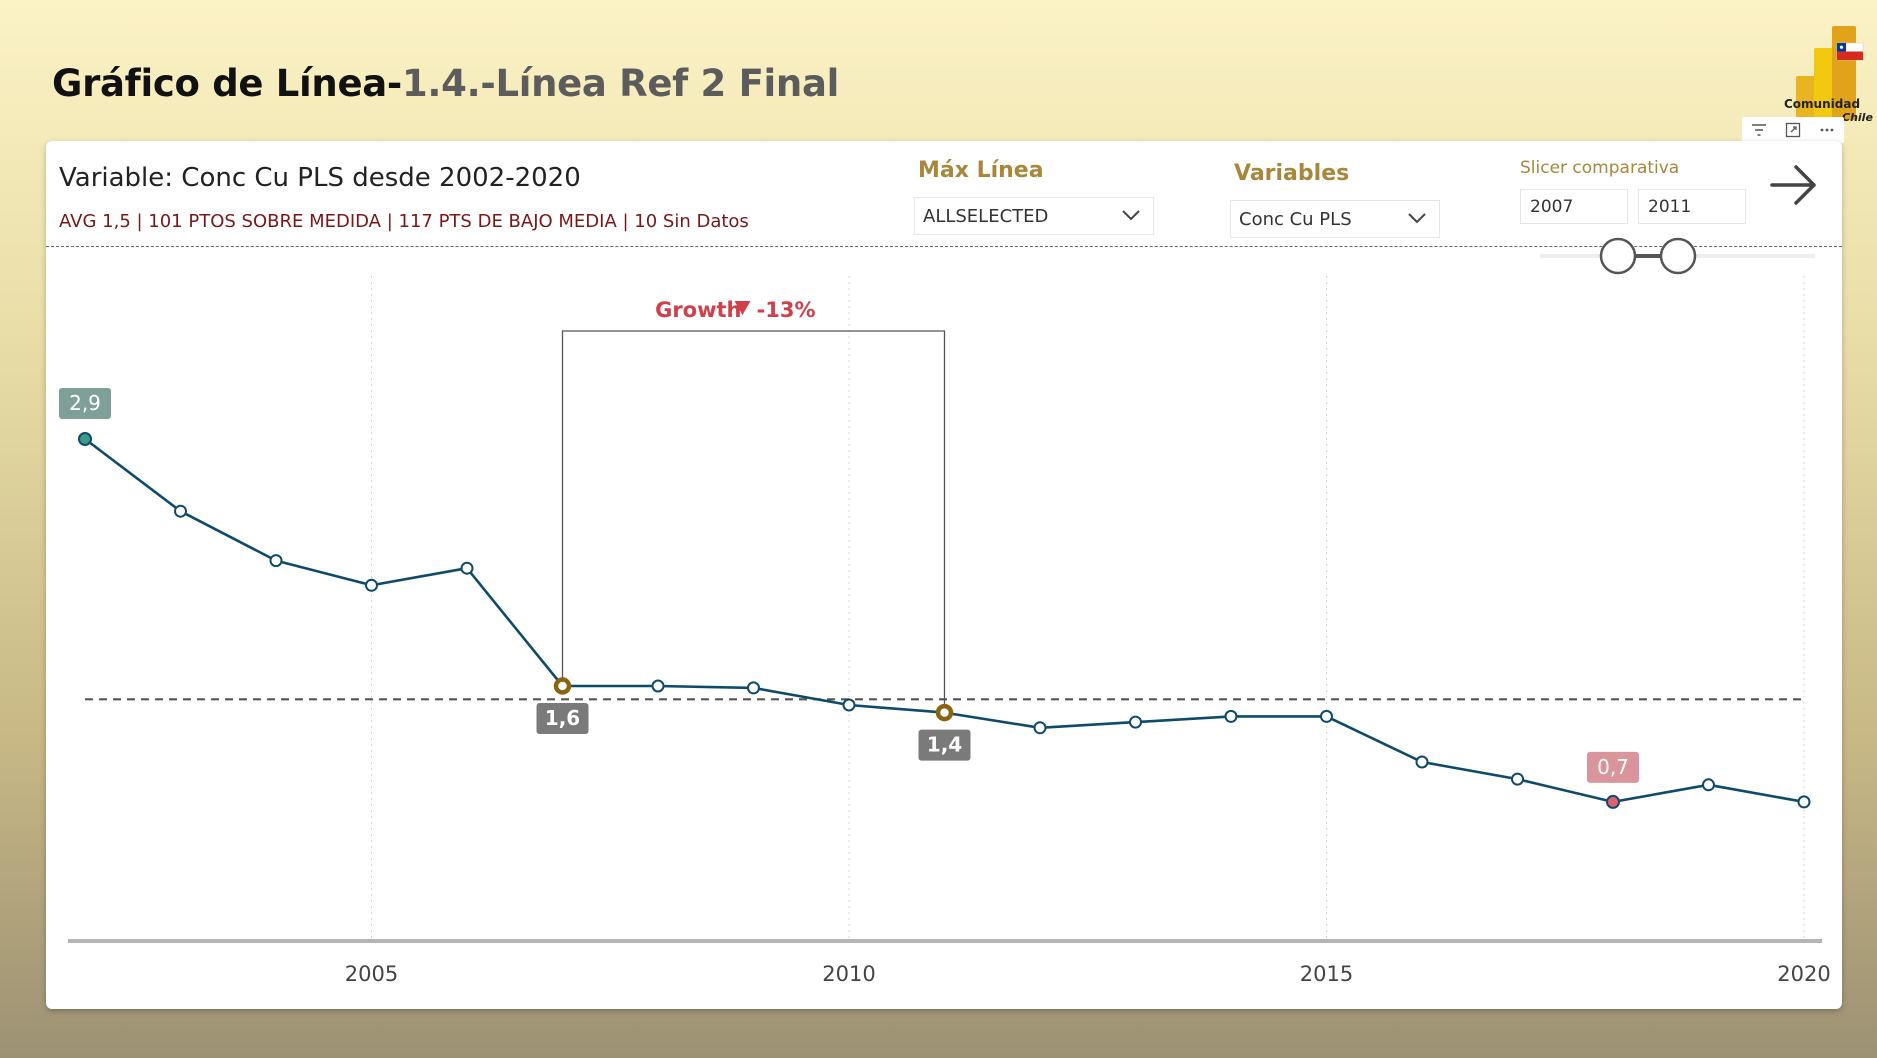  I want to click on data-label-2011: 1,4, so click(944, 745).